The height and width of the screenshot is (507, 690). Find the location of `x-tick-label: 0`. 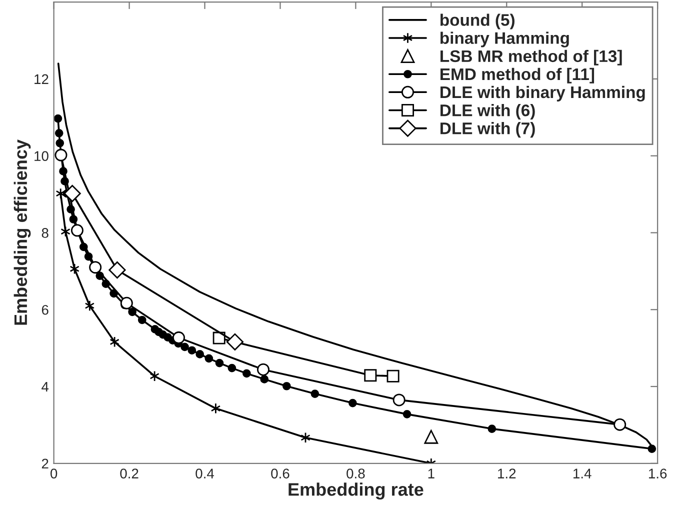

x-tick-label: 0 is located at coordinates (54, 473).